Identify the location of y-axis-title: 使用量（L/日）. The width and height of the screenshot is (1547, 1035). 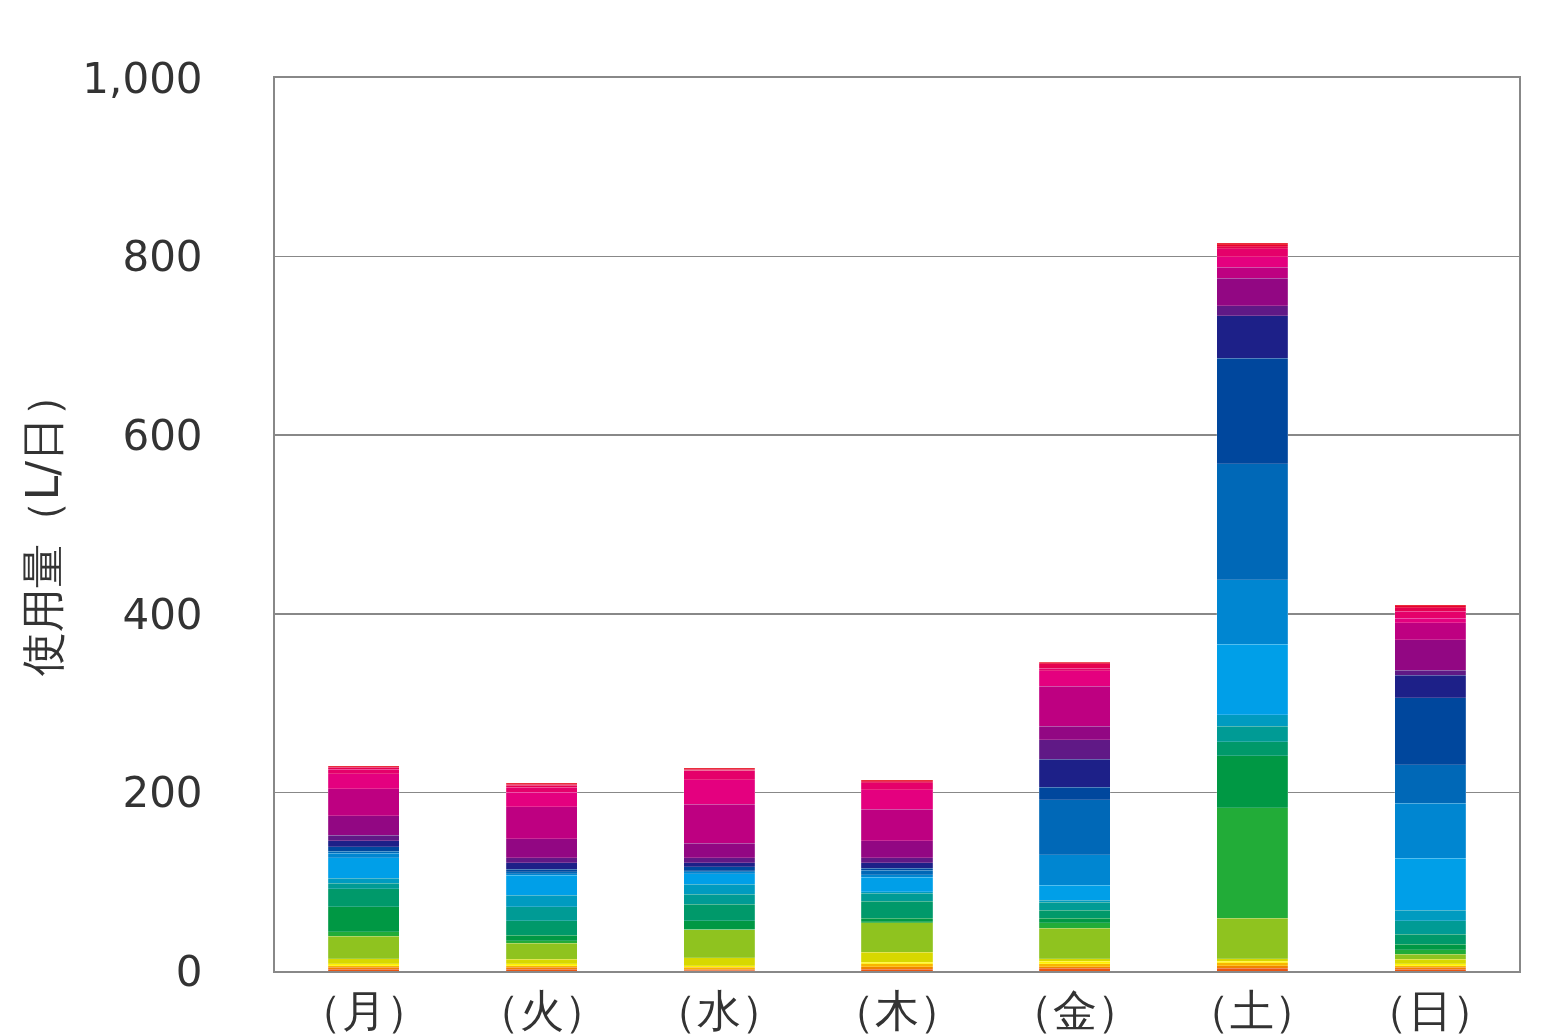
(42, 524).